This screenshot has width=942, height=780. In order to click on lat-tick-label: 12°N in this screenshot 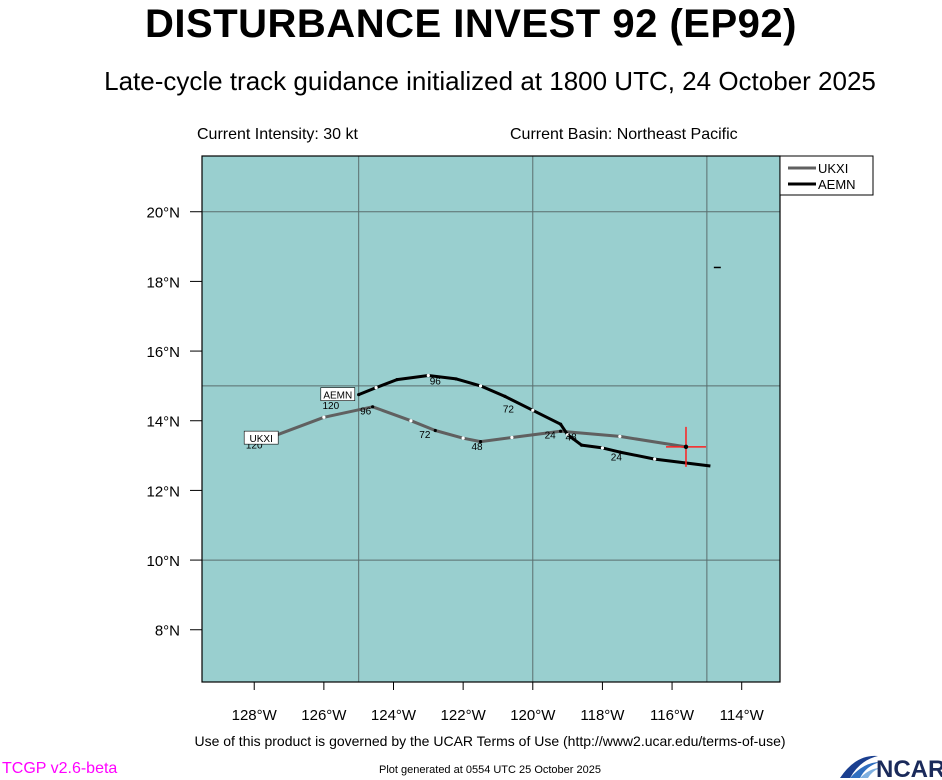, I will do `click(163, 491)`.